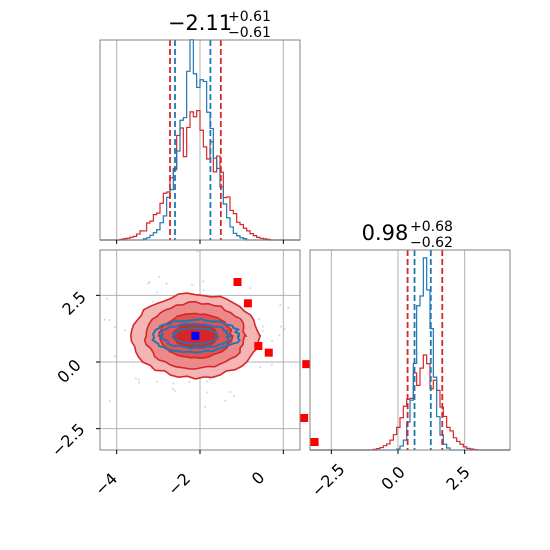 The image size is (550, 550). I want to click on title-param-1: 0.98, so click(385, 233).